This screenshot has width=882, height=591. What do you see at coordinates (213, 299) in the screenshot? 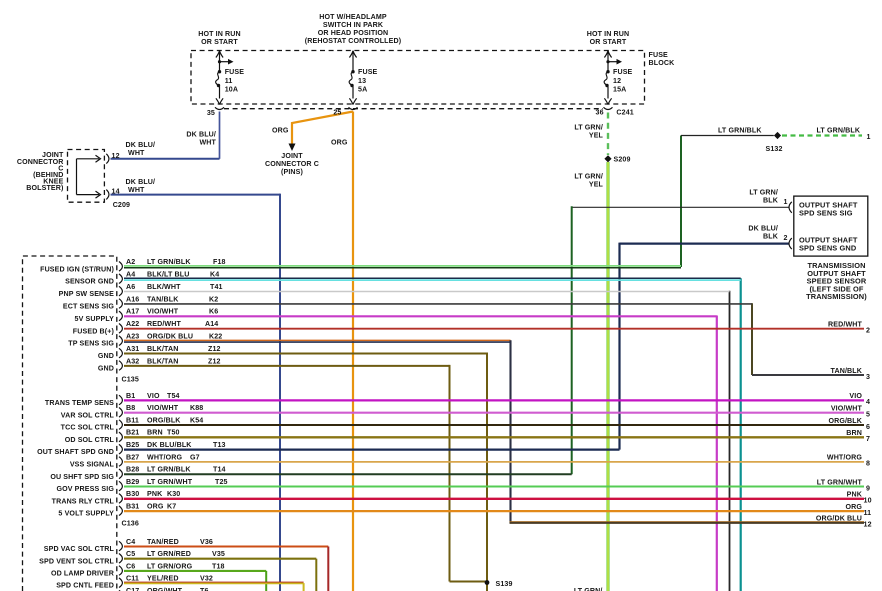
I see `svg-text: K2` at bounding box center [213, 299].